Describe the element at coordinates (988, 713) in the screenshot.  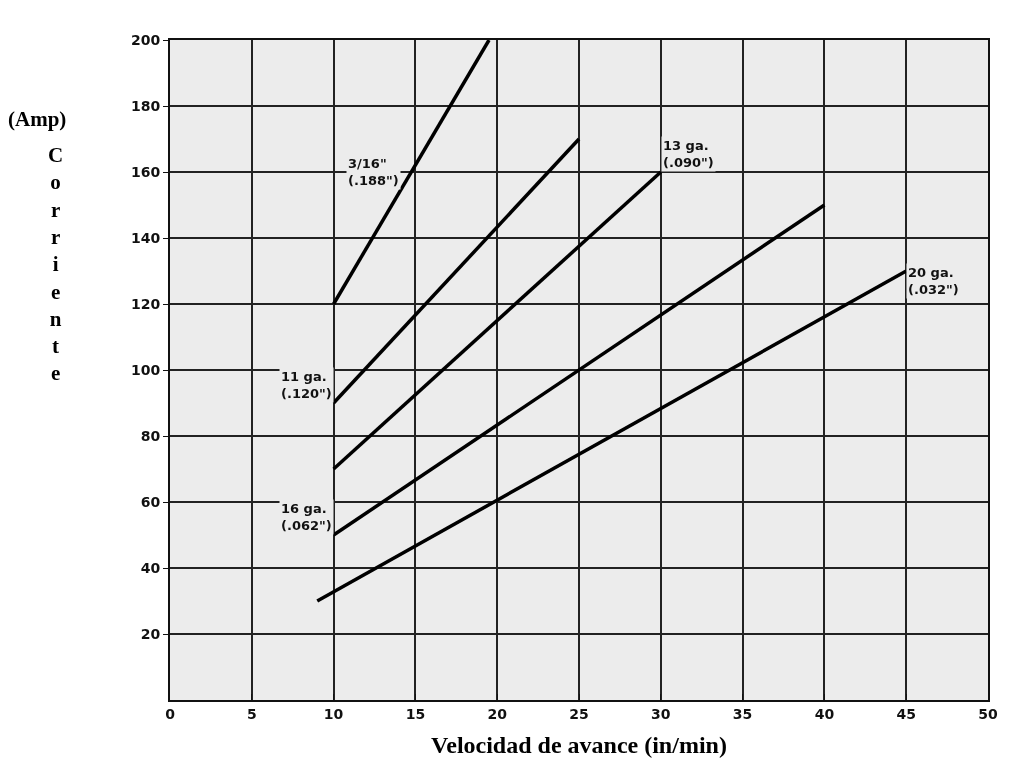
I see `x-tick-label: 50` at that location.